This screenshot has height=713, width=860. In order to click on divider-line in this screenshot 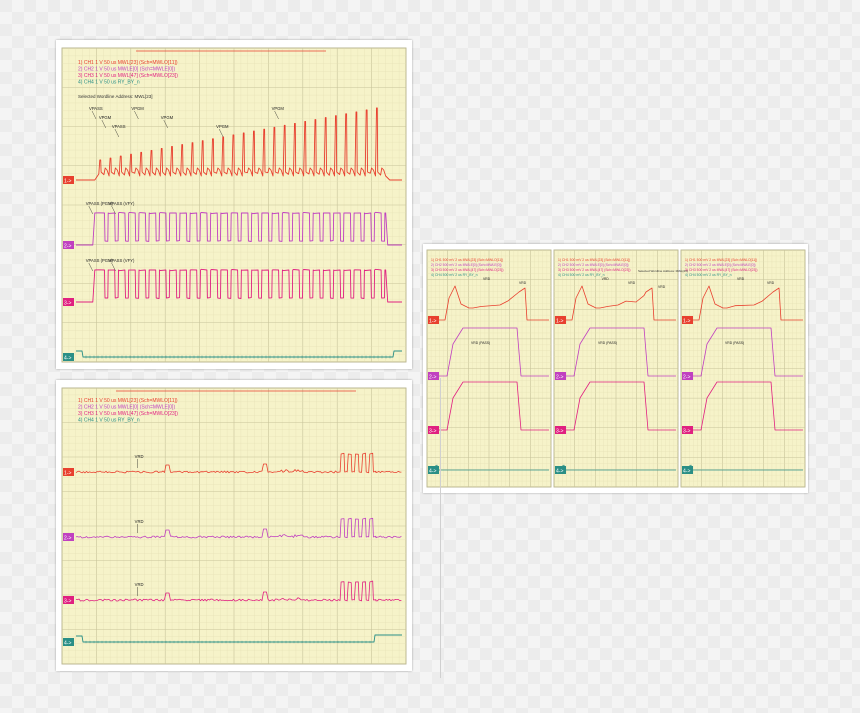, I will do `click(440, 528)`.